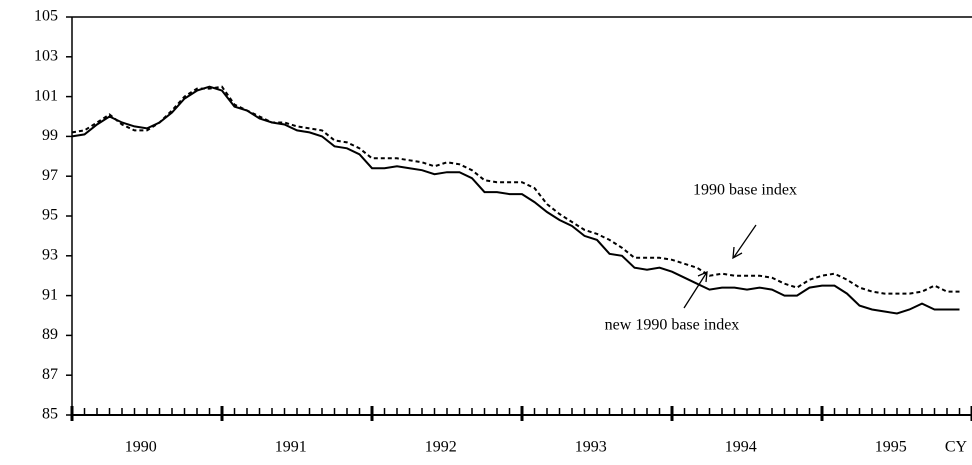 The height and width of the screenshot is (465, 972). Describe the element at coordinates (46, 95) in the screenshot. I see `y-tick-label: 101` at that location.